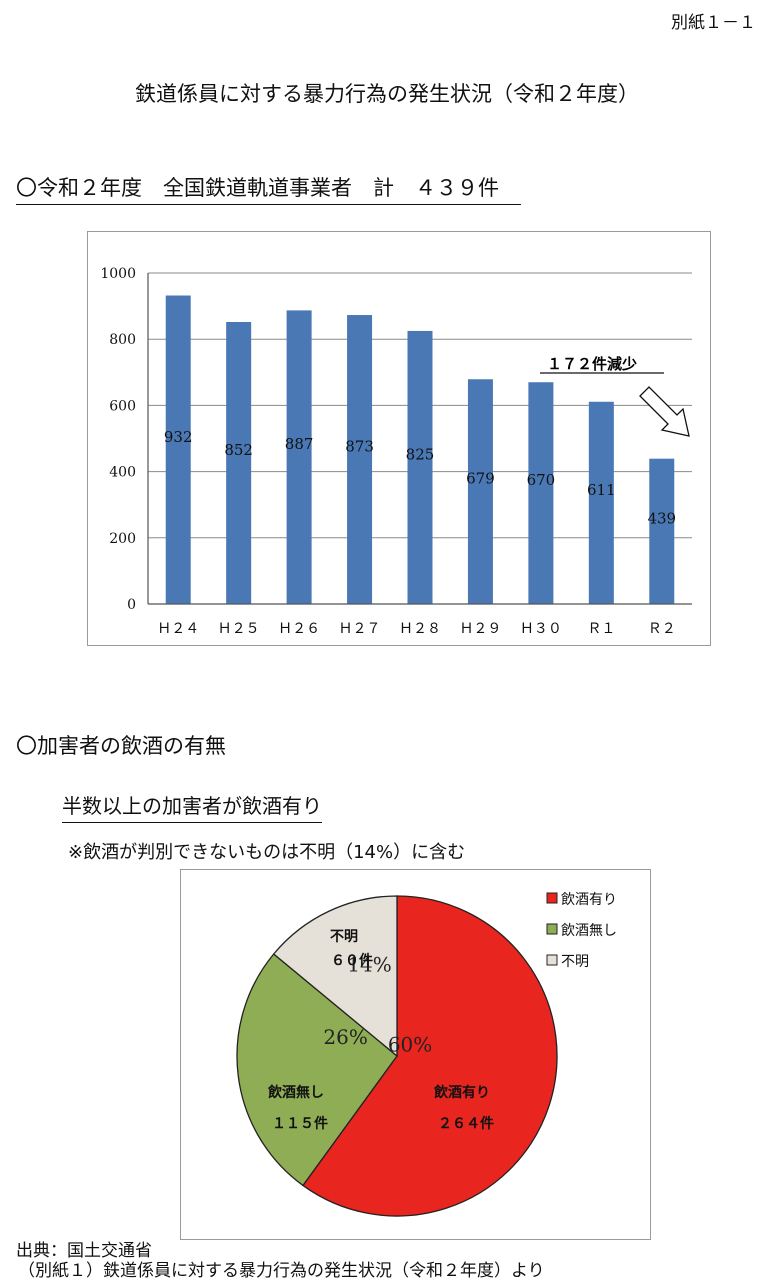 The image size is (774, 1281). I want to click on annotation-text: １７２件減少, so click(592, 364).